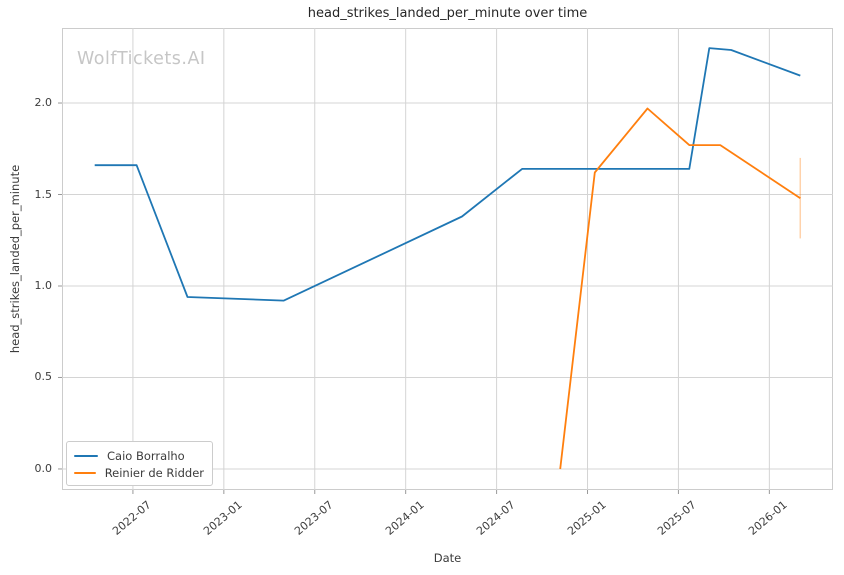 The height and width of the screenshot is (575, 844). I want to click on legend: Caio Borralho Reinier de Ridder, so click(139, 463).